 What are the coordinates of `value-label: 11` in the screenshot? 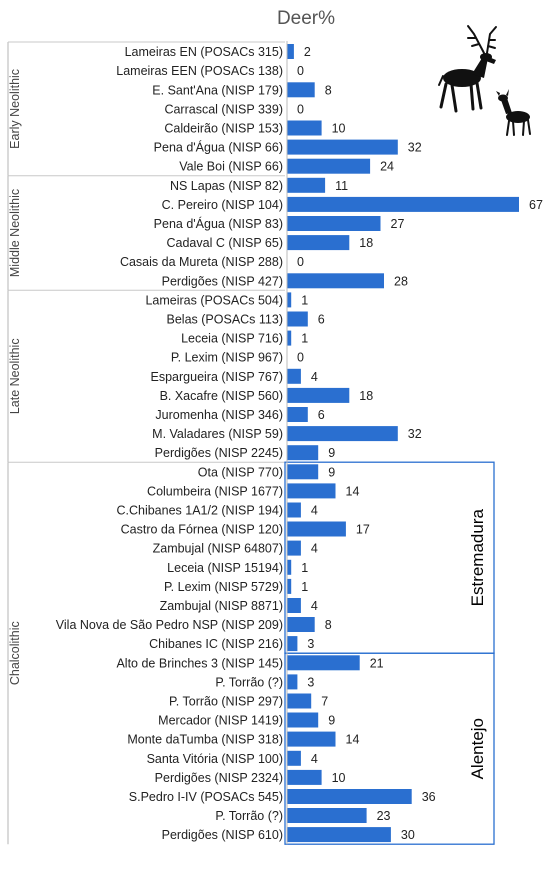 It's located at (341, 186).